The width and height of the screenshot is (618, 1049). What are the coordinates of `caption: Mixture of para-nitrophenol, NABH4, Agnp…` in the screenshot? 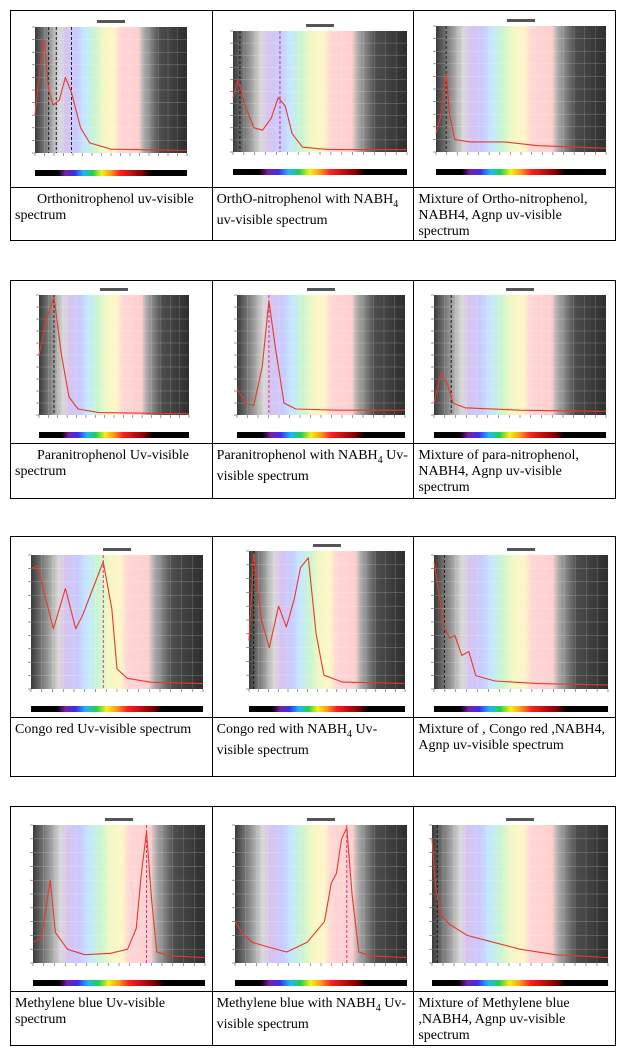 It's located at (498, 471).